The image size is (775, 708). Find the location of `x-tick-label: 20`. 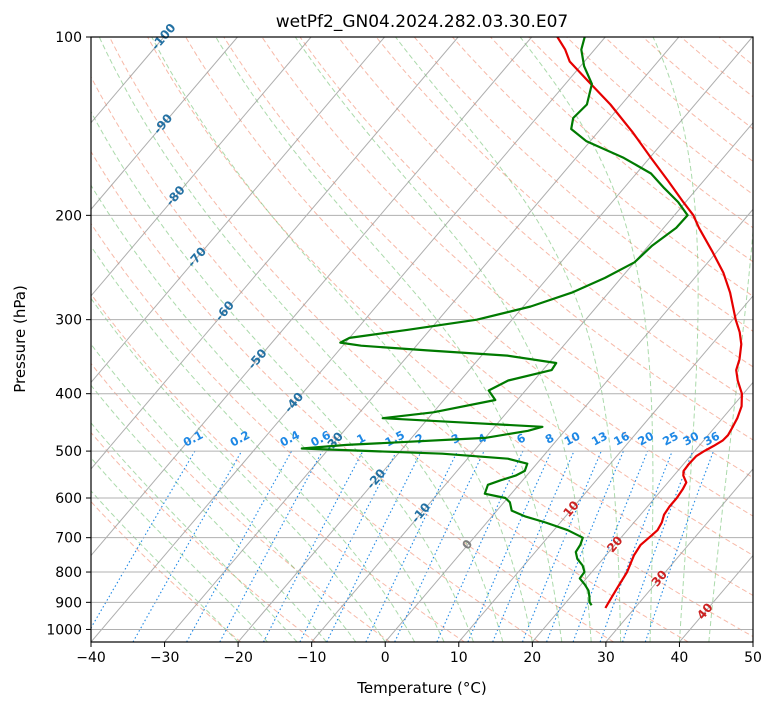

x-tick-label: 20 is located at coordinates (532, 658).